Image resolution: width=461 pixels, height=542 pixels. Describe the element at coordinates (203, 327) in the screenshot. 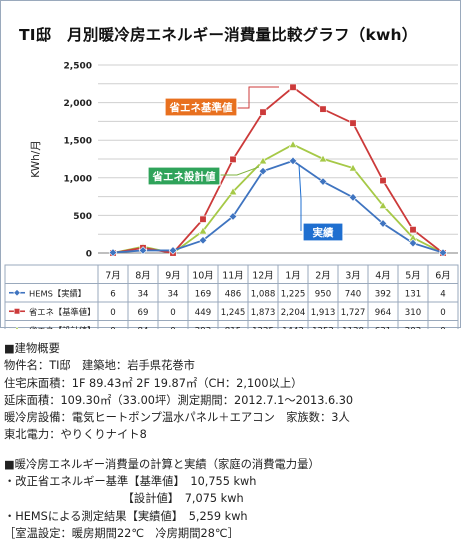

I see `table-cell: 293` at that location.